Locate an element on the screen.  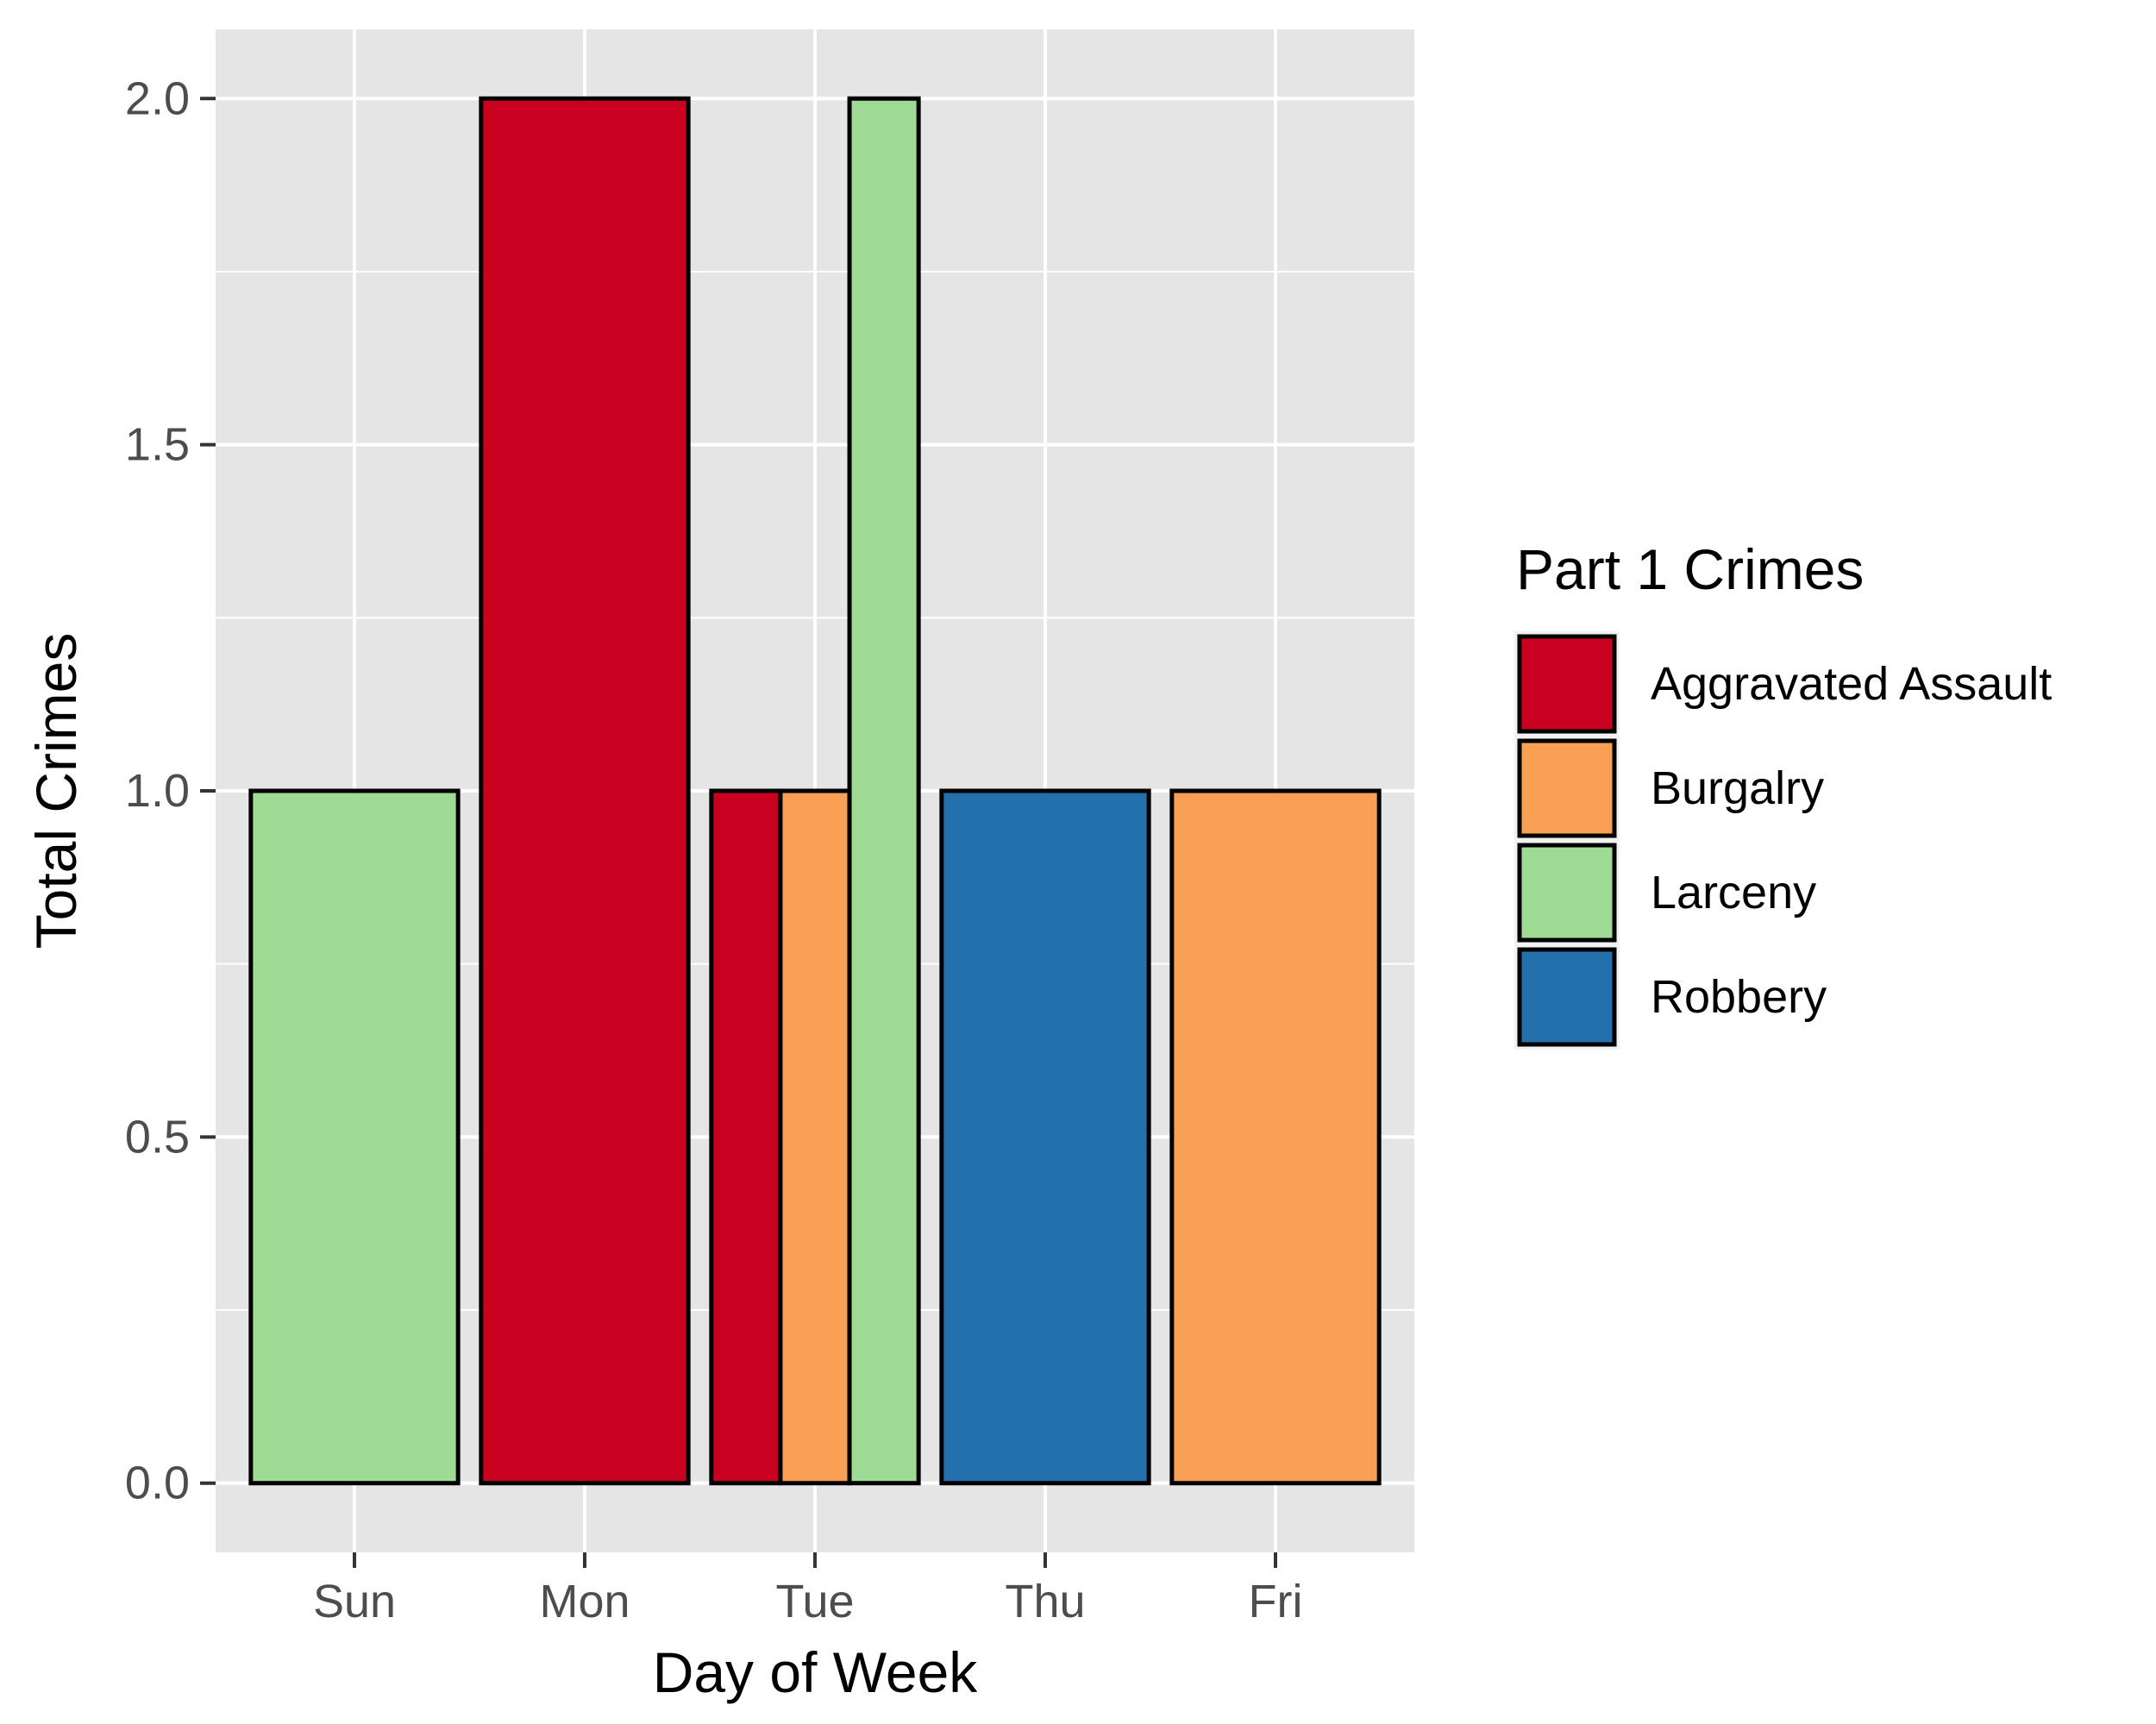
y-axis-title: Total Crimes is located at coordinates (56, 791).